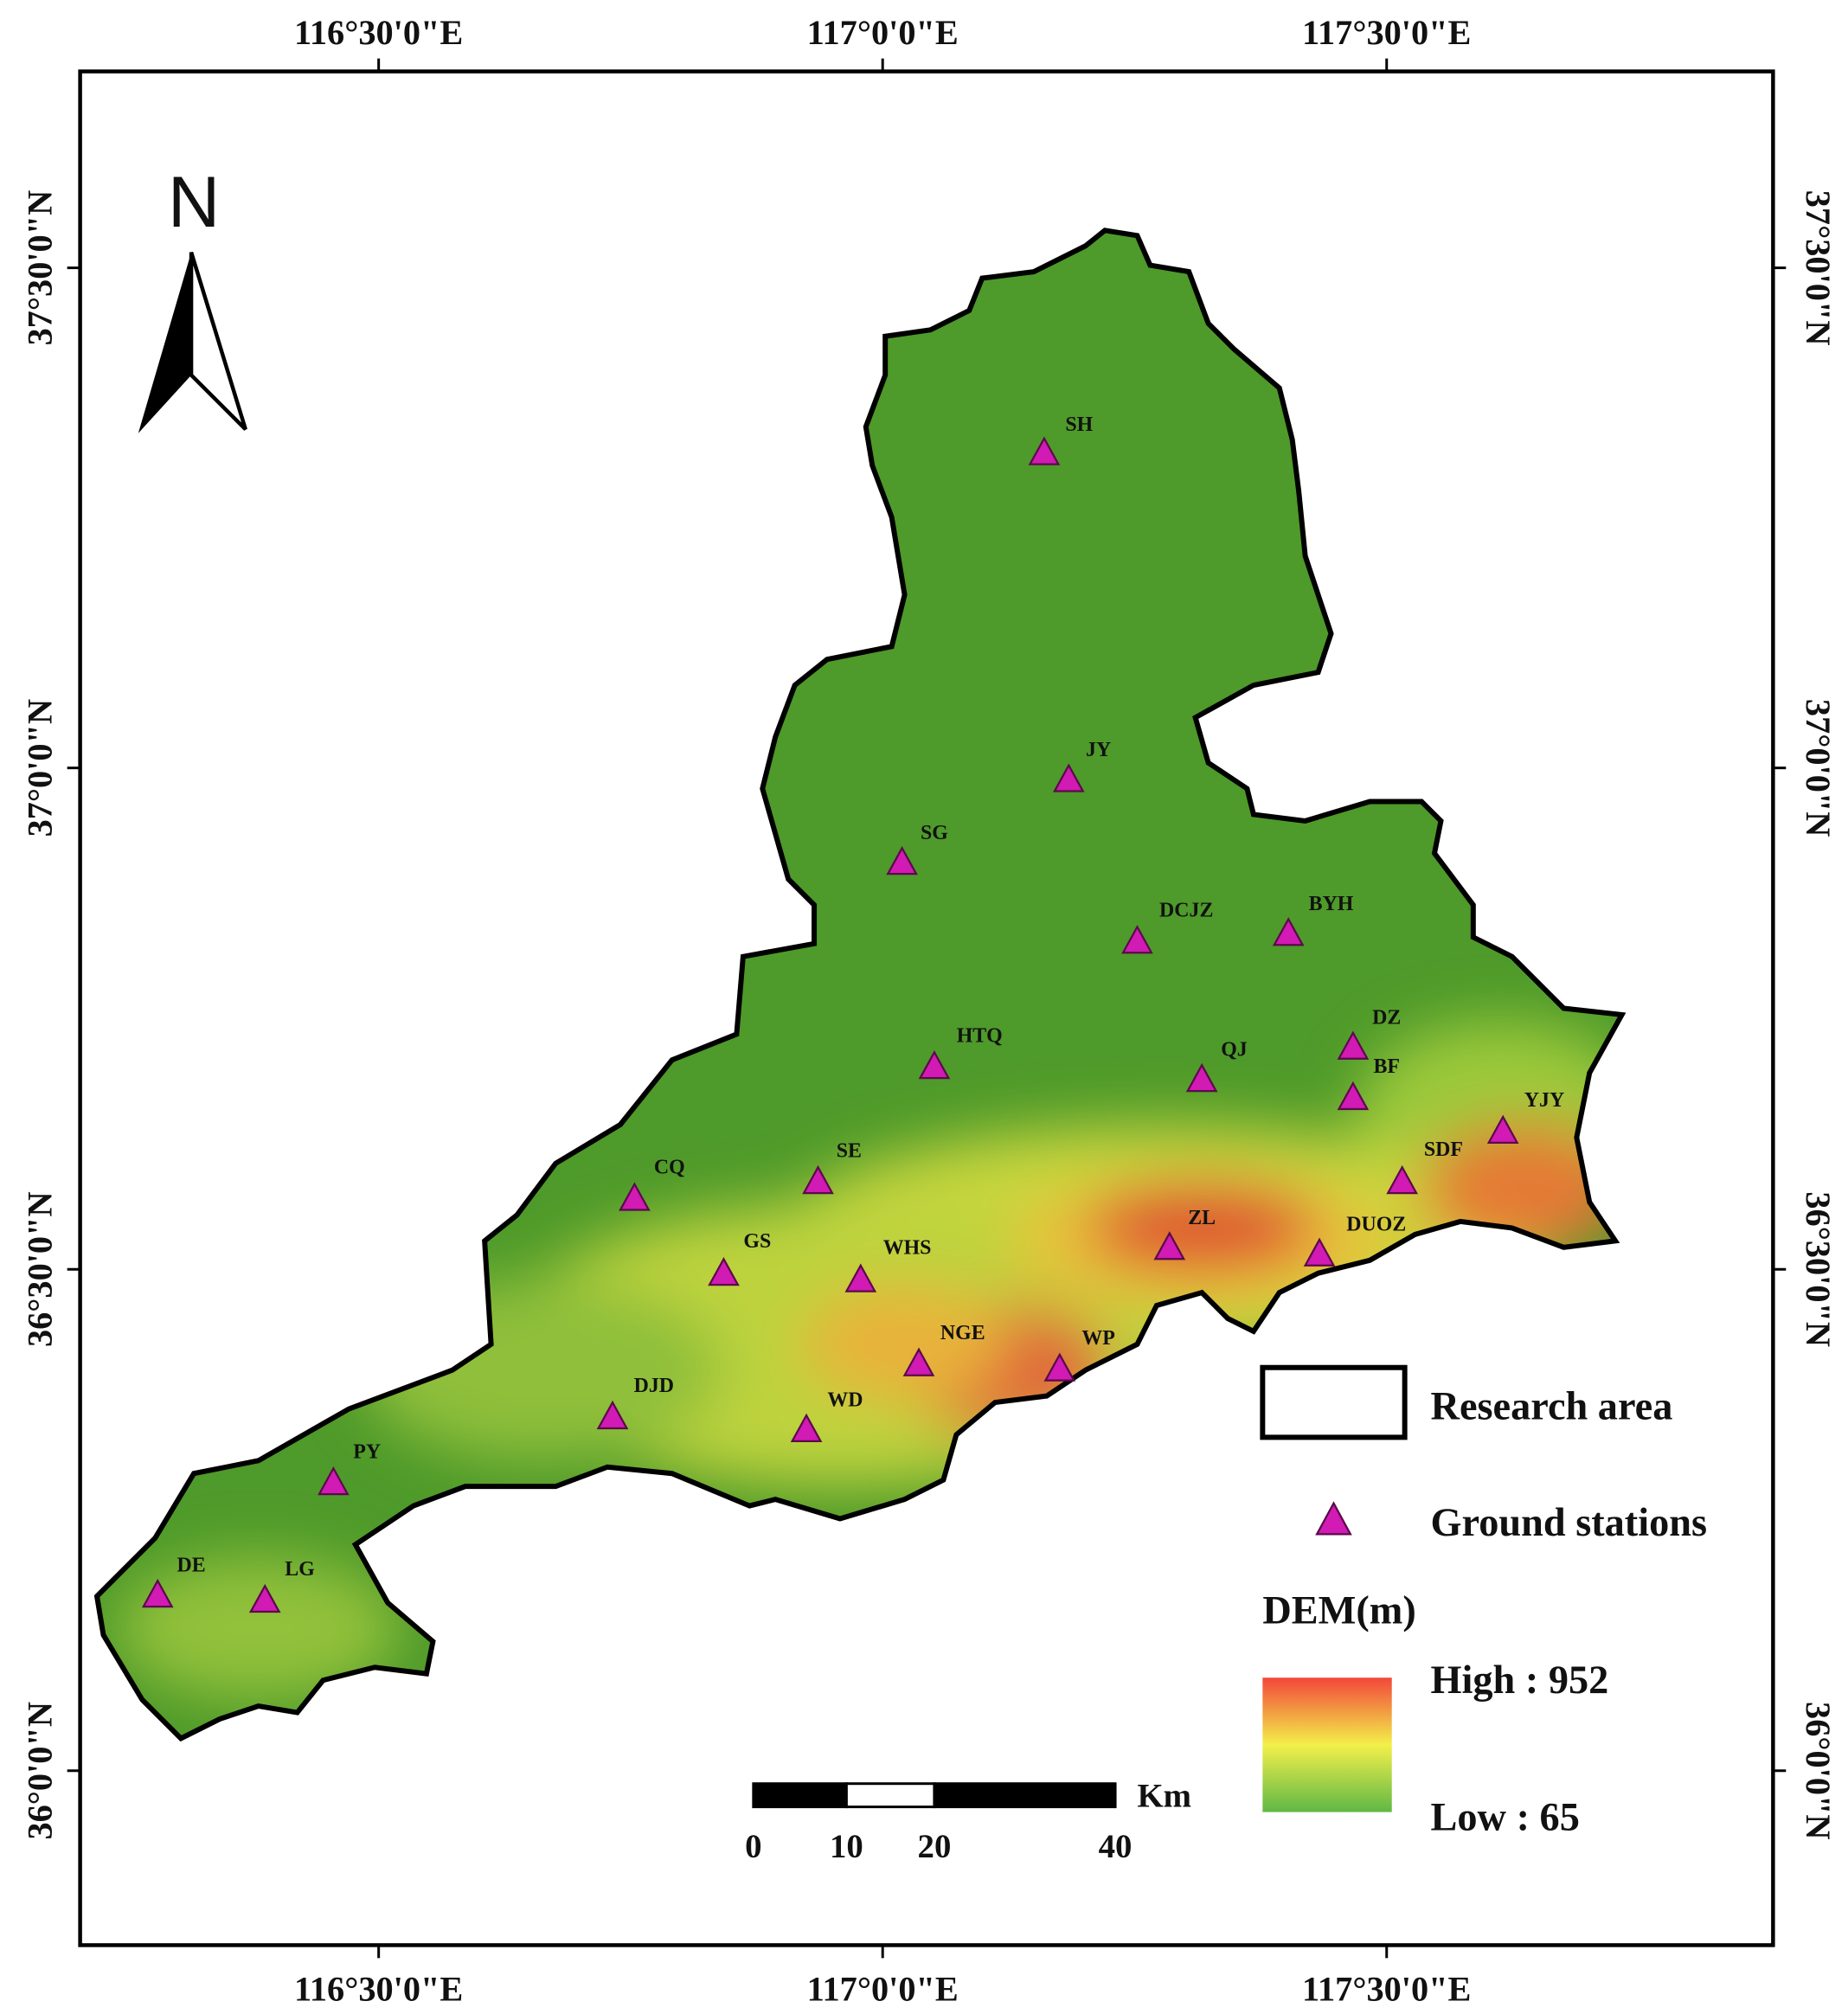 This screenshot has width=1848, height=2014. Describe the element at coordinates (1376, 1224) in the screenshot. I see `station-label: DUOZ` at that location.